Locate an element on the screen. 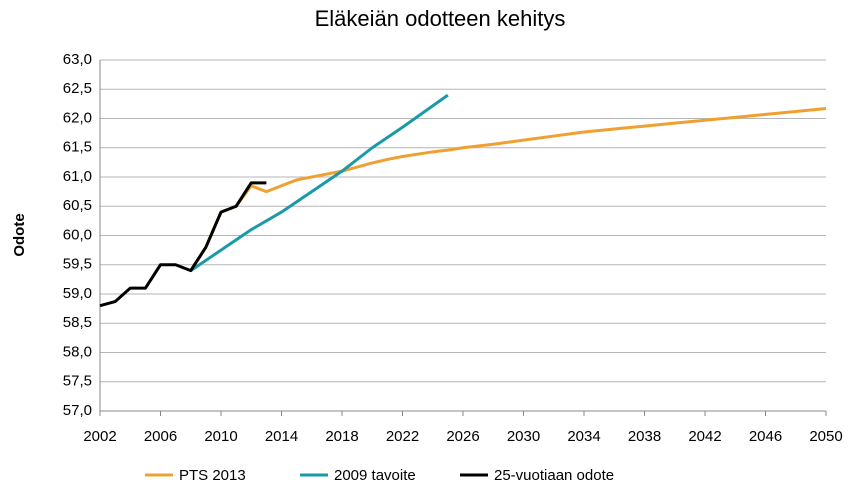 The image size is (856, 490). y-tick-label: 63,0 is located at coordinates (77, 59).